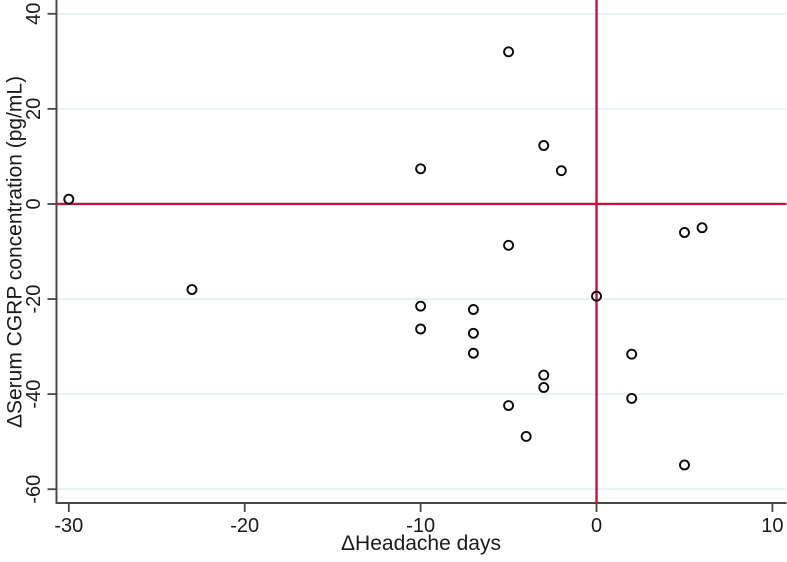 This screenshot has height=562, width=787. Describe the element at coordinates (34, 203) in the screenshot. I see `y-tick-label: 0` at that location.